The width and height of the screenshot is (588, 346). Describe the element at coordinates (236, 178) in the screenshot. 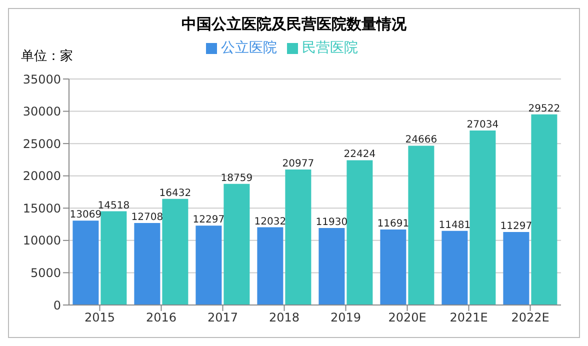

I see `data-label: 18759` at that location.